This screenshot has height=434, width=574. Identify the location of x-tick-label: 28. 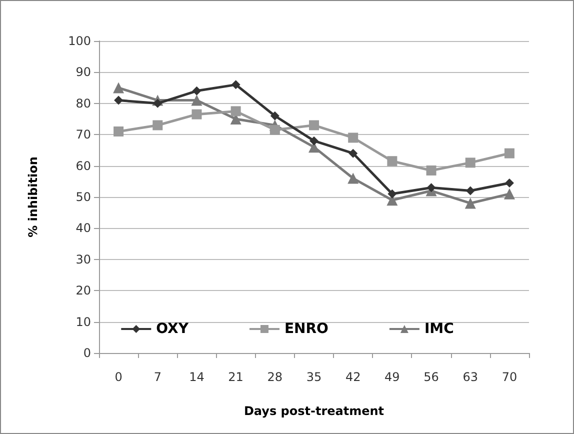
(275, 377).